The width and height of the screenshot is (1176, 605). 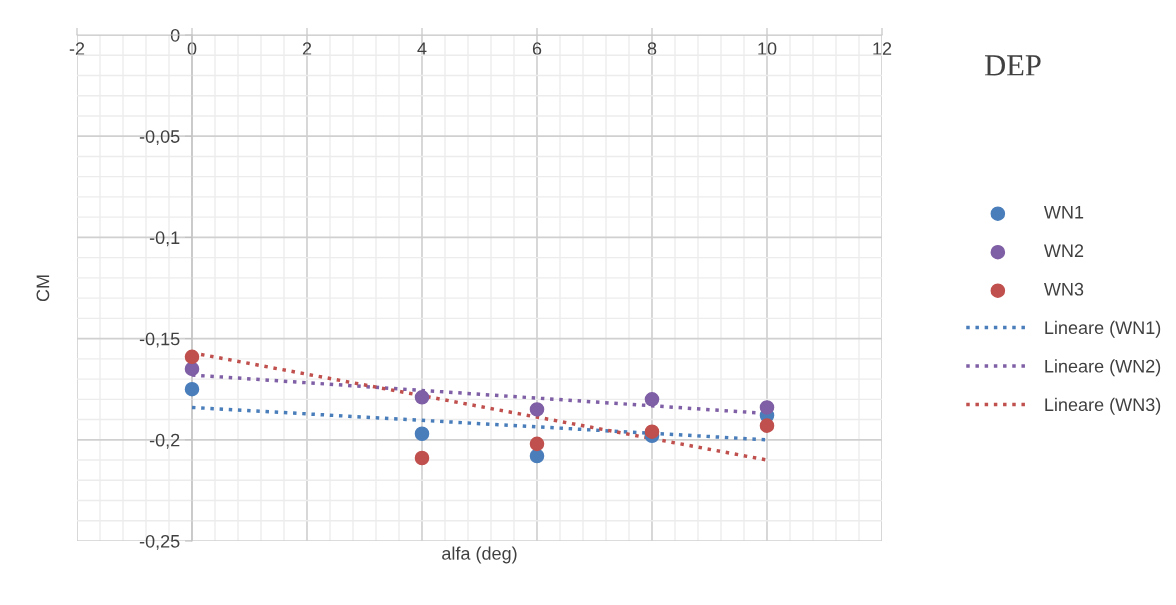 What do you see at coordinates (1103, 329) in the screenshot?
I see `legend-label: Lineare (WN1)` at bounding box center [1103, 329].